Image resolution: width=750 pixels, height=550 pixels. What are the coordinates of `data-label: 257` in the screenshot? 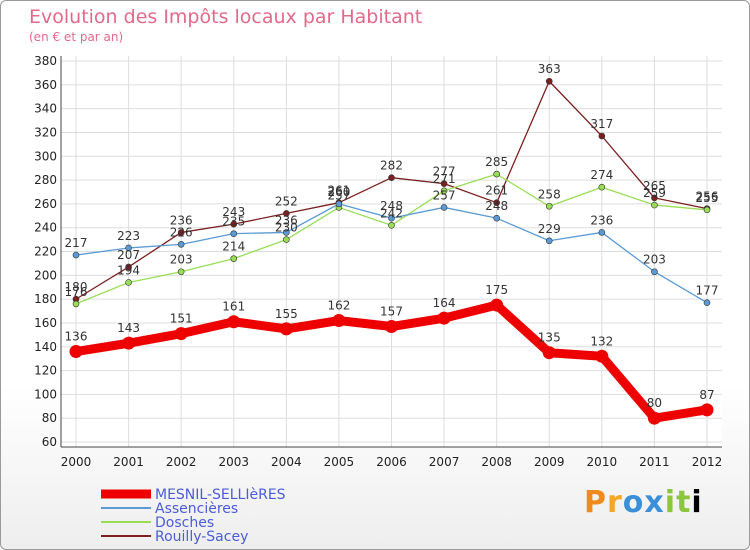 It's located at (444, 195).